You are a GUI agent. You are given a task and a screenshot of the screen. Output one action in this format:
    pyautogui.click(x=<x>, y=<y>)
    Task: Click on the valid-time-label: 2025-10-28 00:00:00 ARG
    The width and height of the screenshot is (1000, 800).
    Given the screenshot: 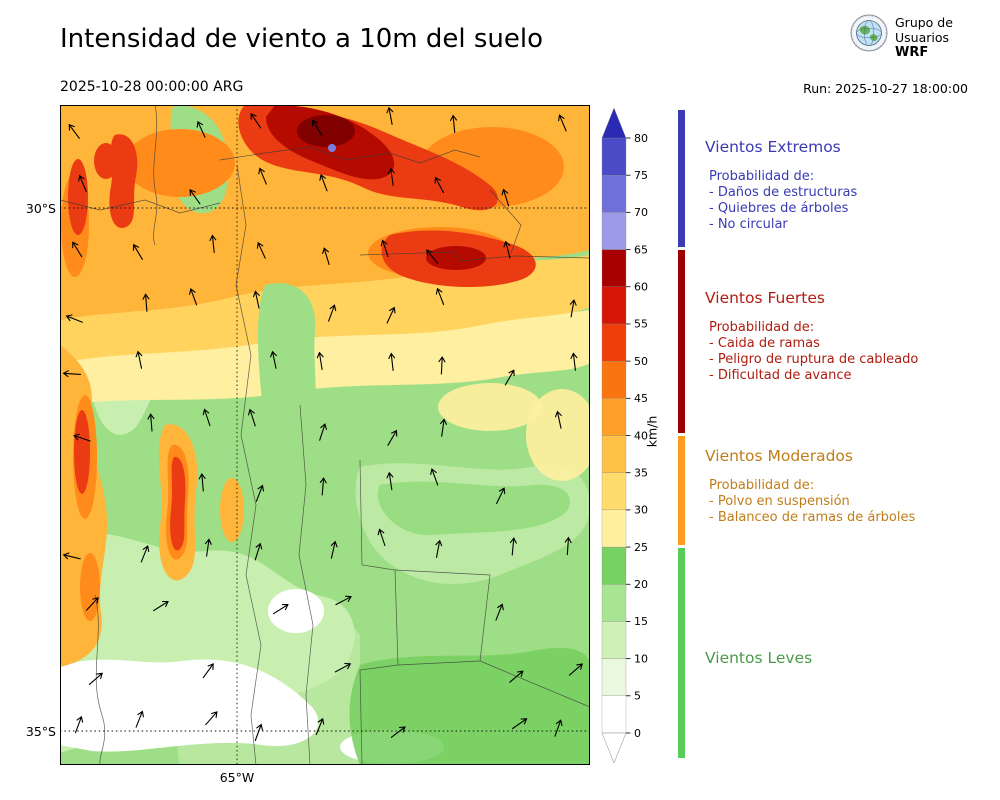 What is the action you would take?
    pyautogui.click(x=152, y=87)
    